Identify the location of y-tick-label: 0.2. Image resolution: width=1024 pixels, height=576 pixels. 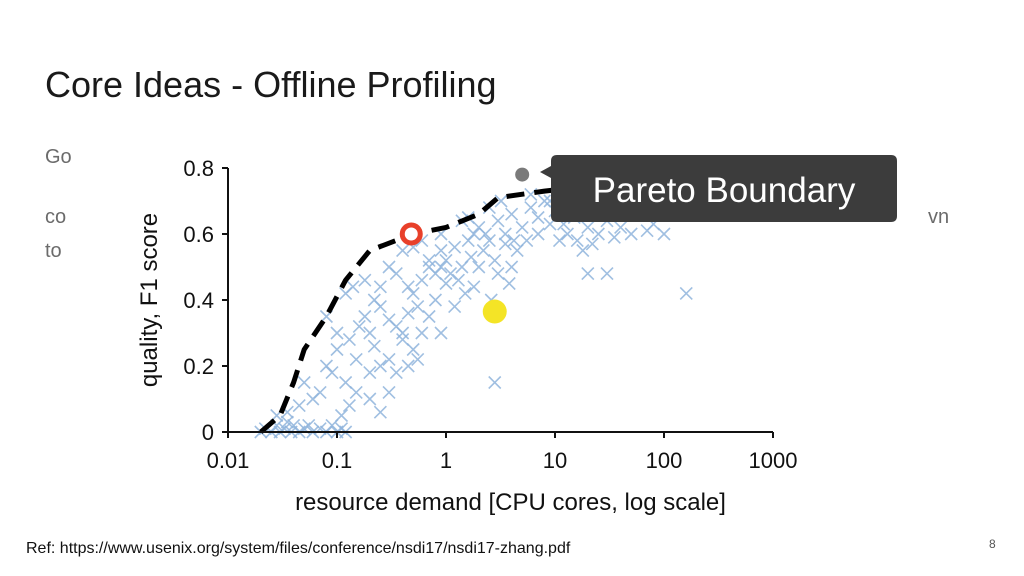
(198, 366).